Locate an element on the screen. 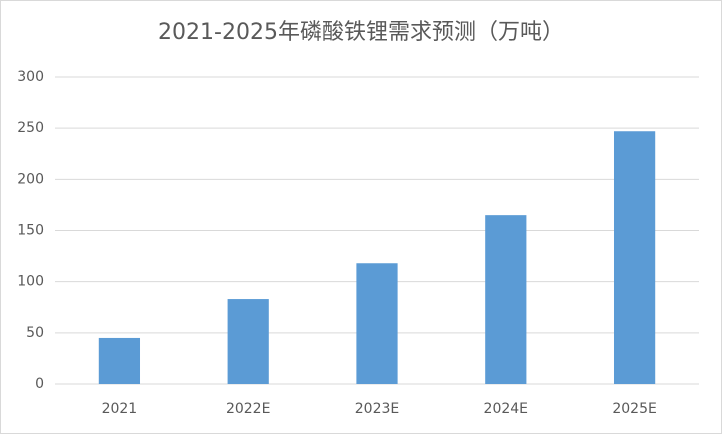 This screenshot has height=434, width=722. y-tick-label: 300 is located at coordinates (30, 77).